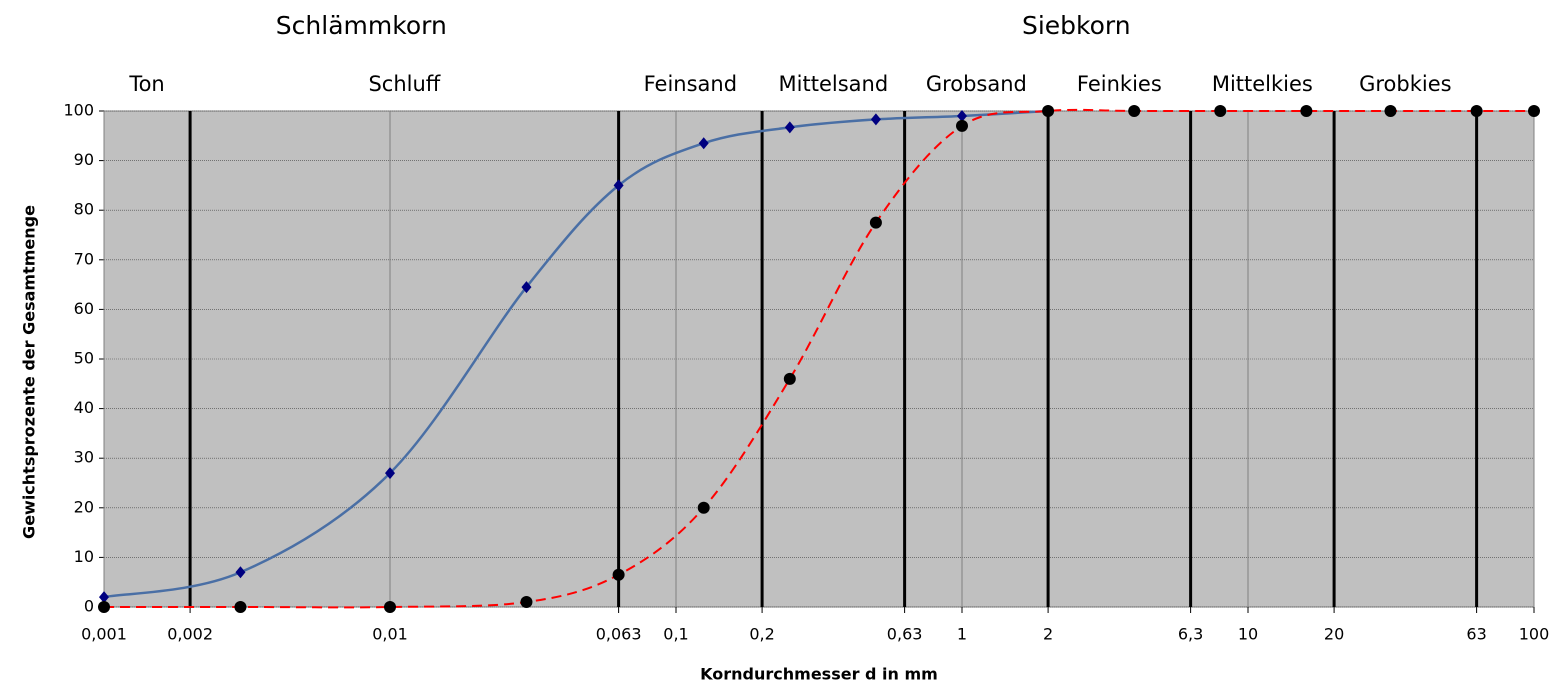 Image resolution: width=1553 pixels, height=687 pixels. I want to click on x-axis-label: Korndurchmesser d in mm, so click(819, 674).